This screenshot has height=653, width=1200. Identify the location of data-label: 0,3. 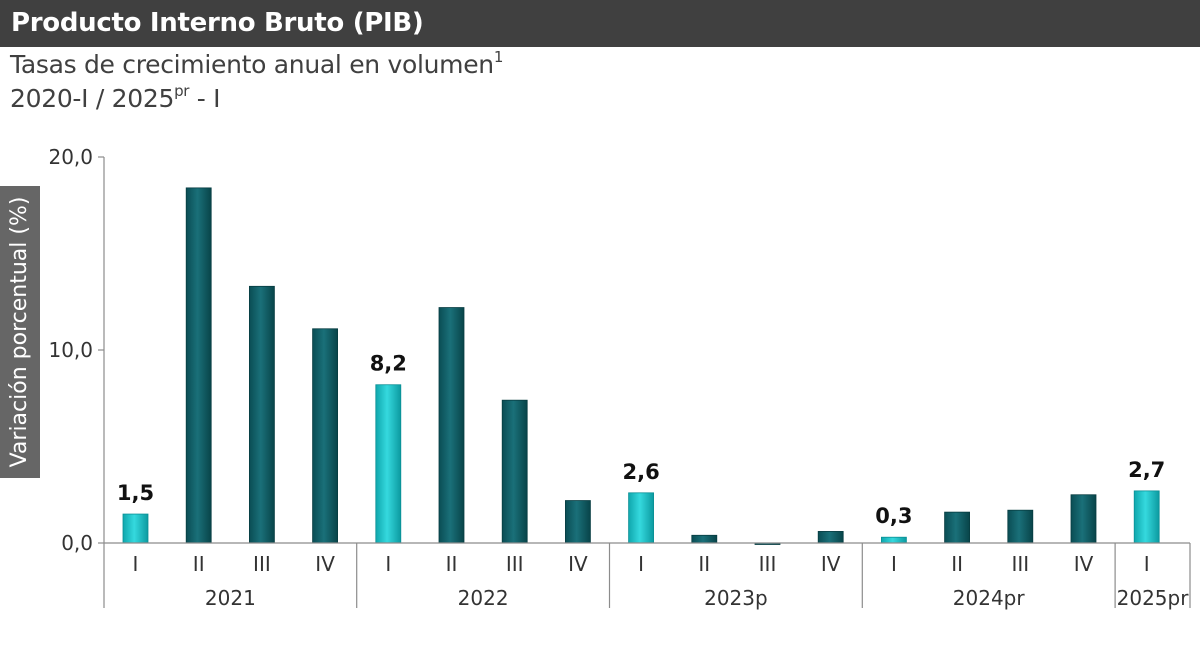
(893, 516).